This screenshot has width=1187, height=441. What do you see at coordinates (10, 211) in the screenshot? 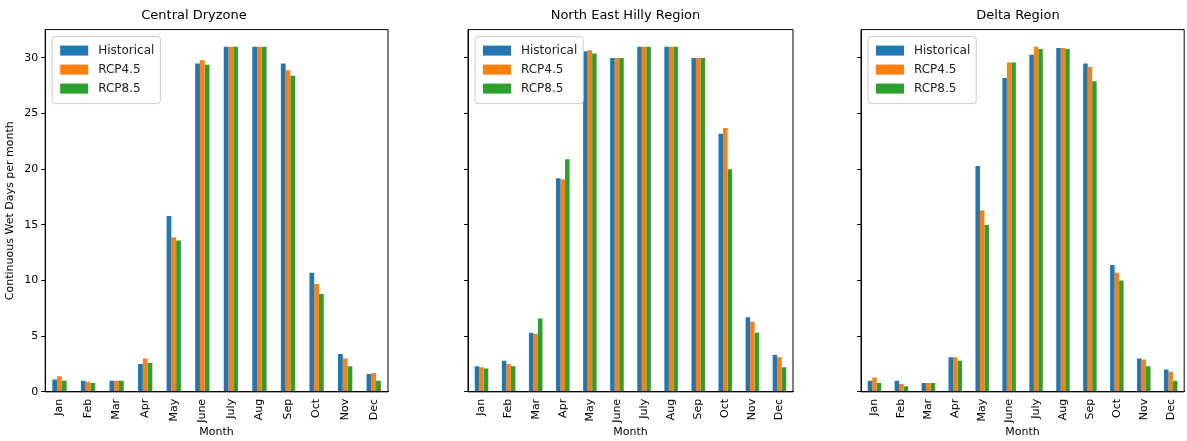
I see `y-axis-title: Continuous Wet Days per month` at bounding box center [10, 211].